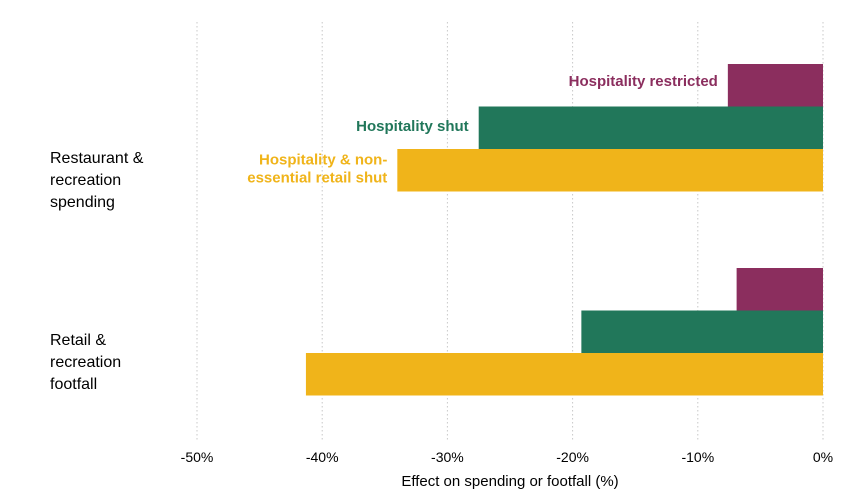  I want to click on category-label-restaurant: Restaurant & recreation spending, so click(96, 181).